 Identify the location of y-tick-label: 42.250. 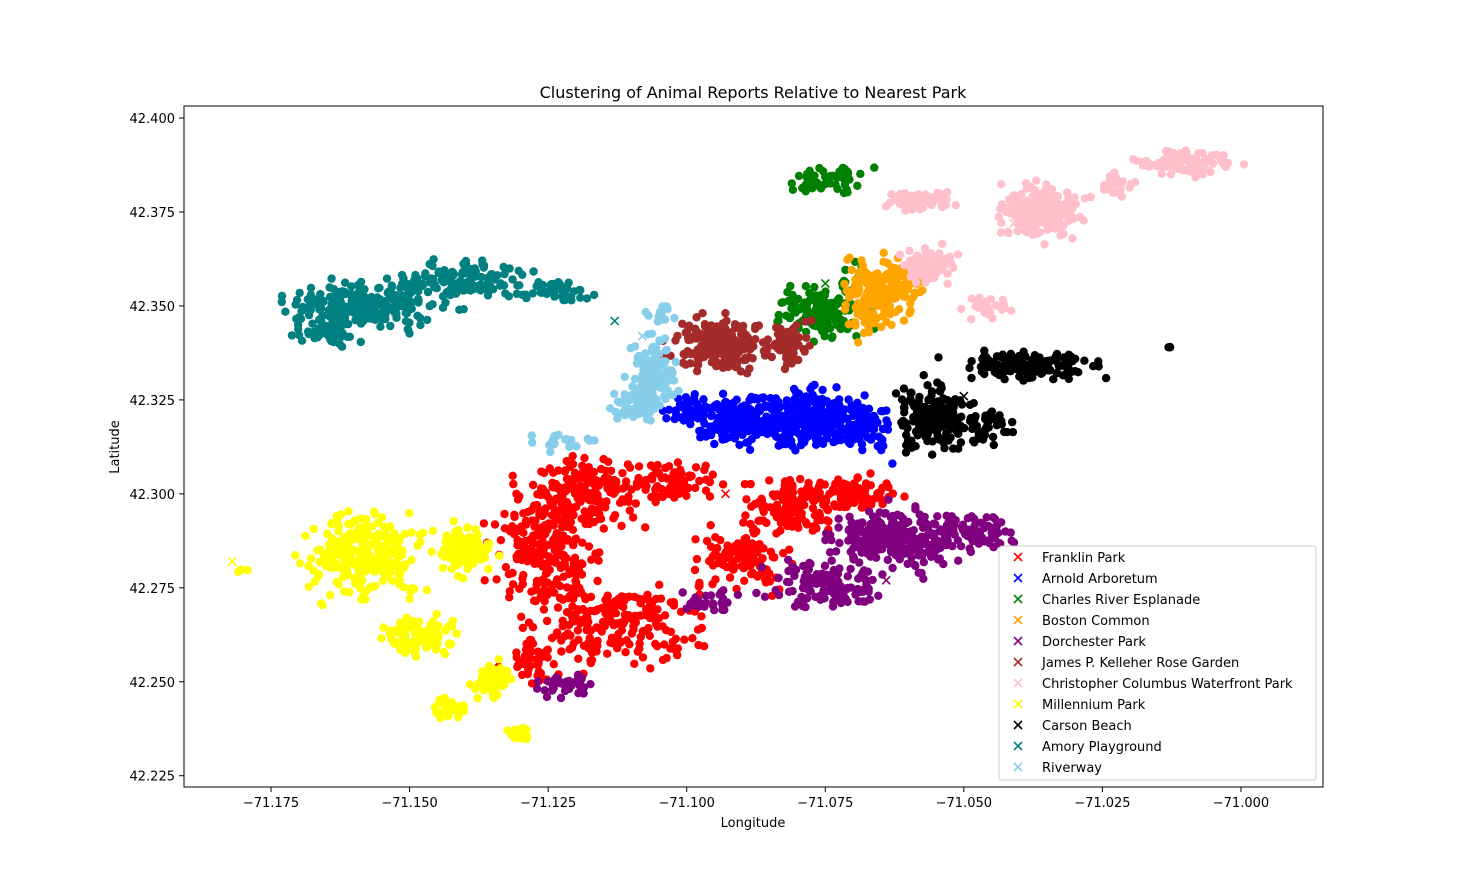
(153, 683).